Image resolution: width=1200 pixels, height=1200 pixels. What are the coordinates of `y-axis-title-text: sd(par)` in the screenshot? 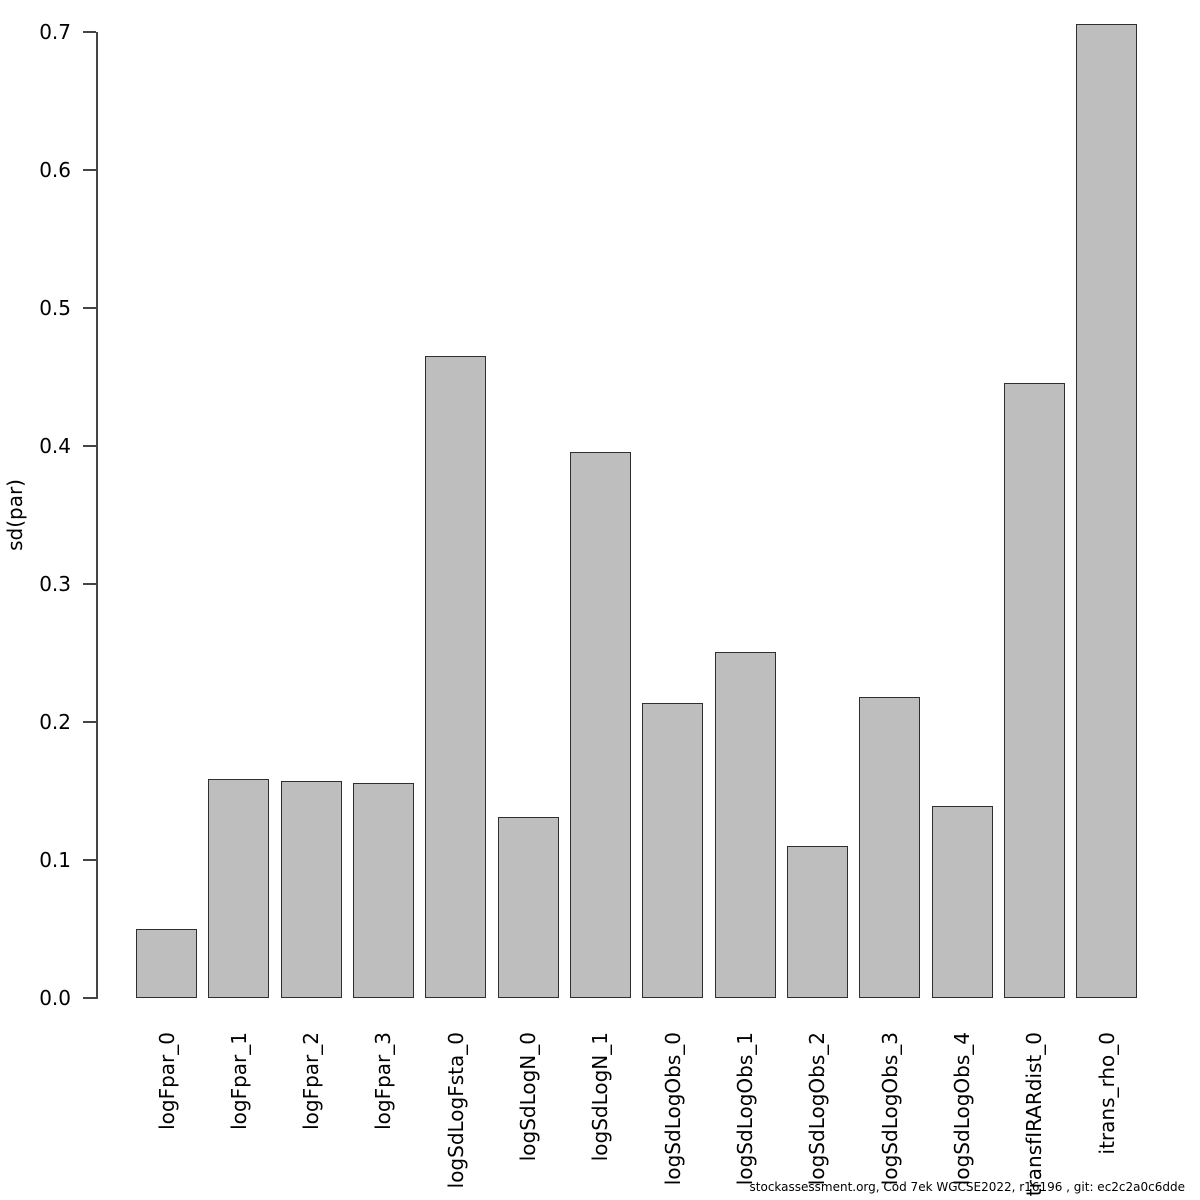 It's located at (15, 515).